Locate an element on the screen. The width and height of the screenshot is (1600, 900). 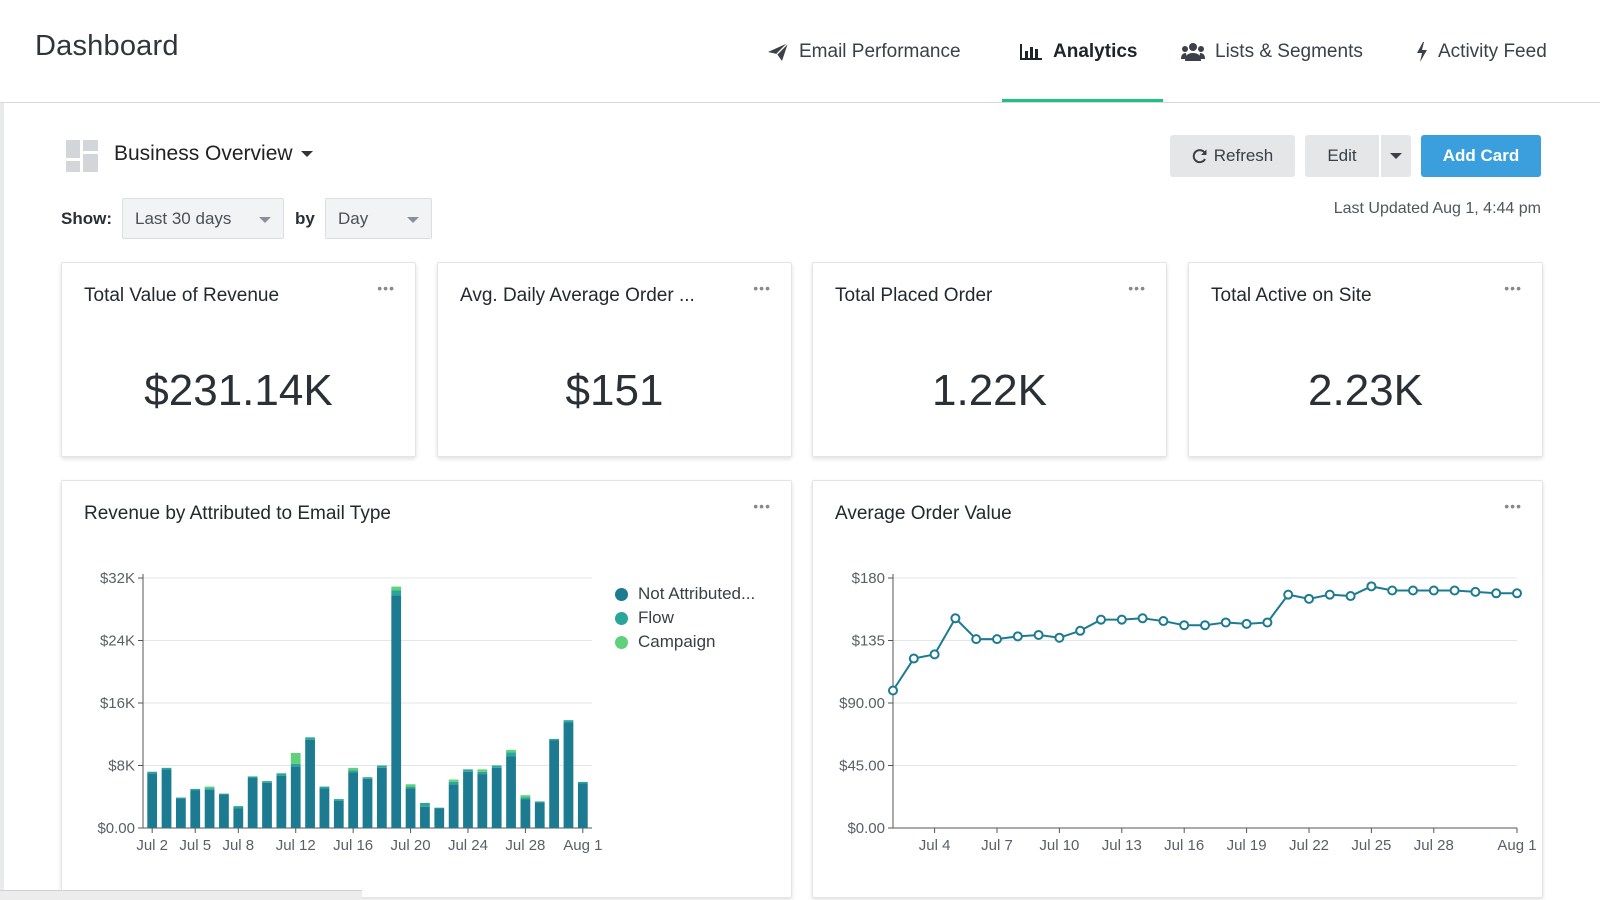
refresh-button: Refresh is located at coordinates (1232, 156).